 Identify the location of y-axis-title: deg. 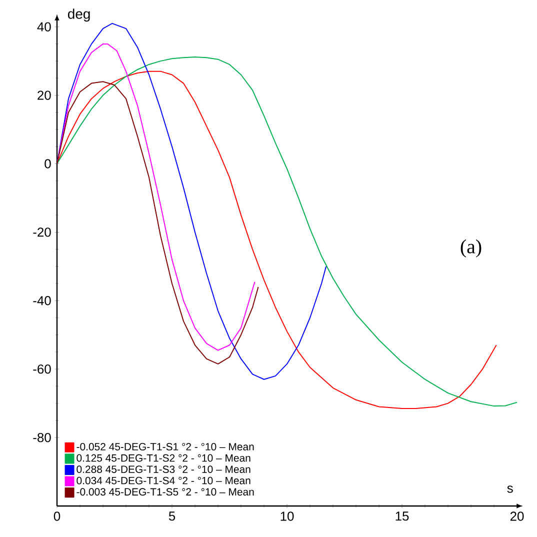
(79, 15).